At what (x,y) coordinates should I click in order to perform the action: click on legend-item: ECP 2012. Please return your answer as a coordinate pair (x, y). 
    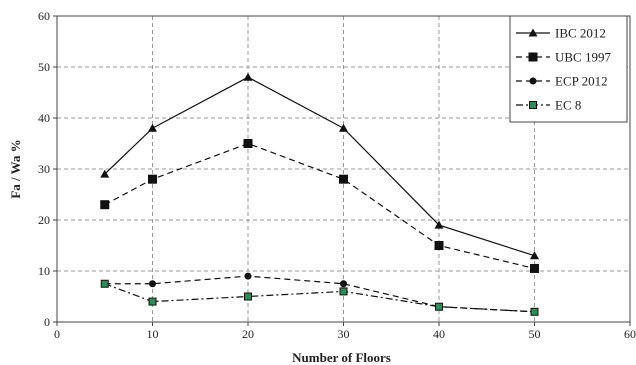
    Looking at the image, I should click on (562, 81).